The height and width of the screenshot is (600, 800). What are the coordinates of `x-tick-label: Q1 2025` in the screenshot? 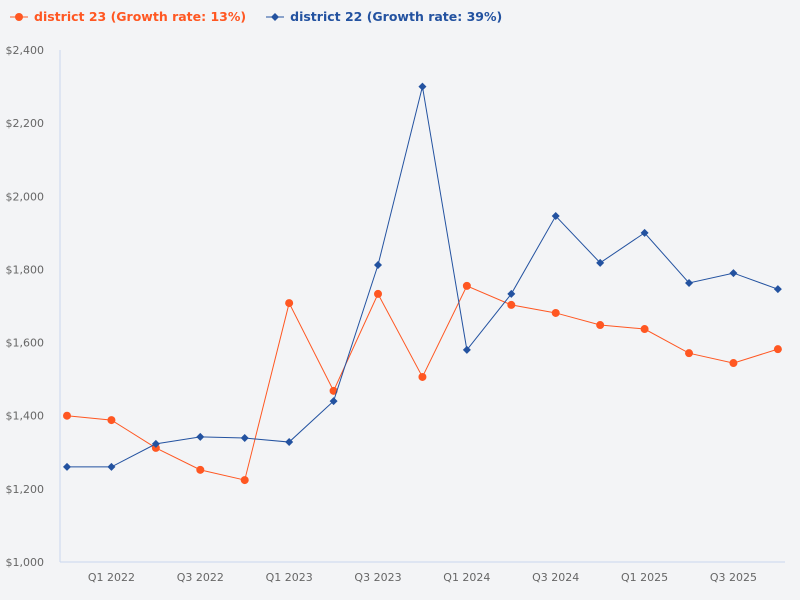 It's located at (644, 577).